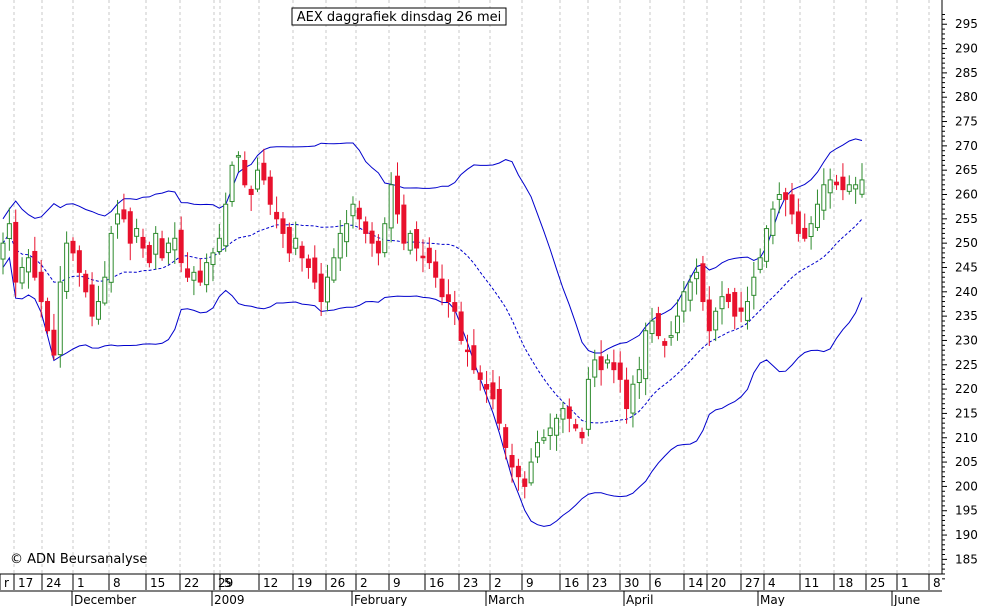 Image resolution: width=982 pixels, height=606 pixels. What do you see at coordinates (906, 599) in the screenshot?
I see `x-month-label: June` at bounding box center [906, 599].